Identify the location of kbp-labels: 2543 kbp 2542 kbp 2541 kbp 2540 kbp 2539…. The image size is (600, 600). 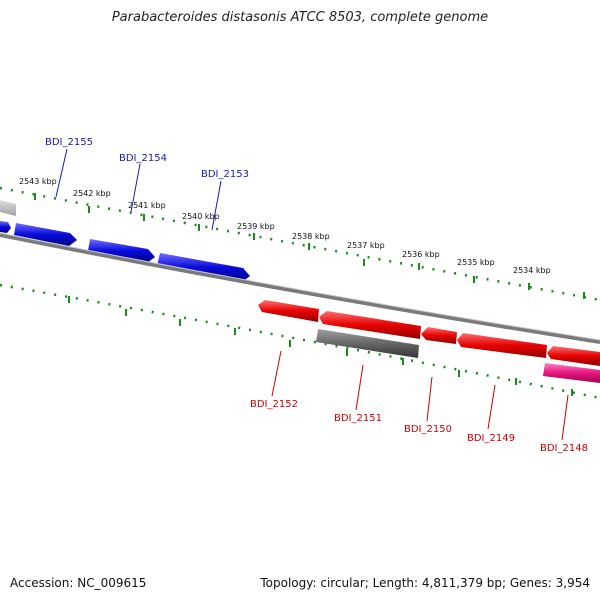
(285, 226).